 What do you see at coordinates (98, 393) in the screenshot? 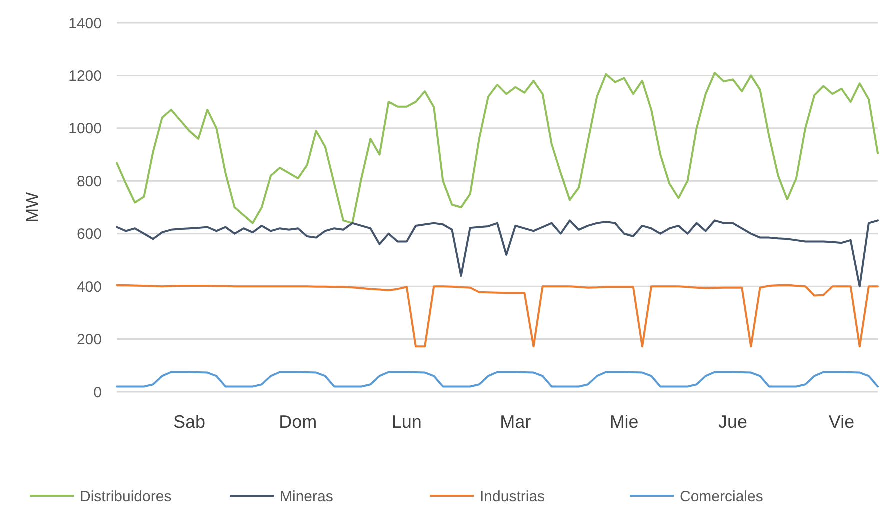
I see `y-tick-label: 0` at bounding box center [98, 393].